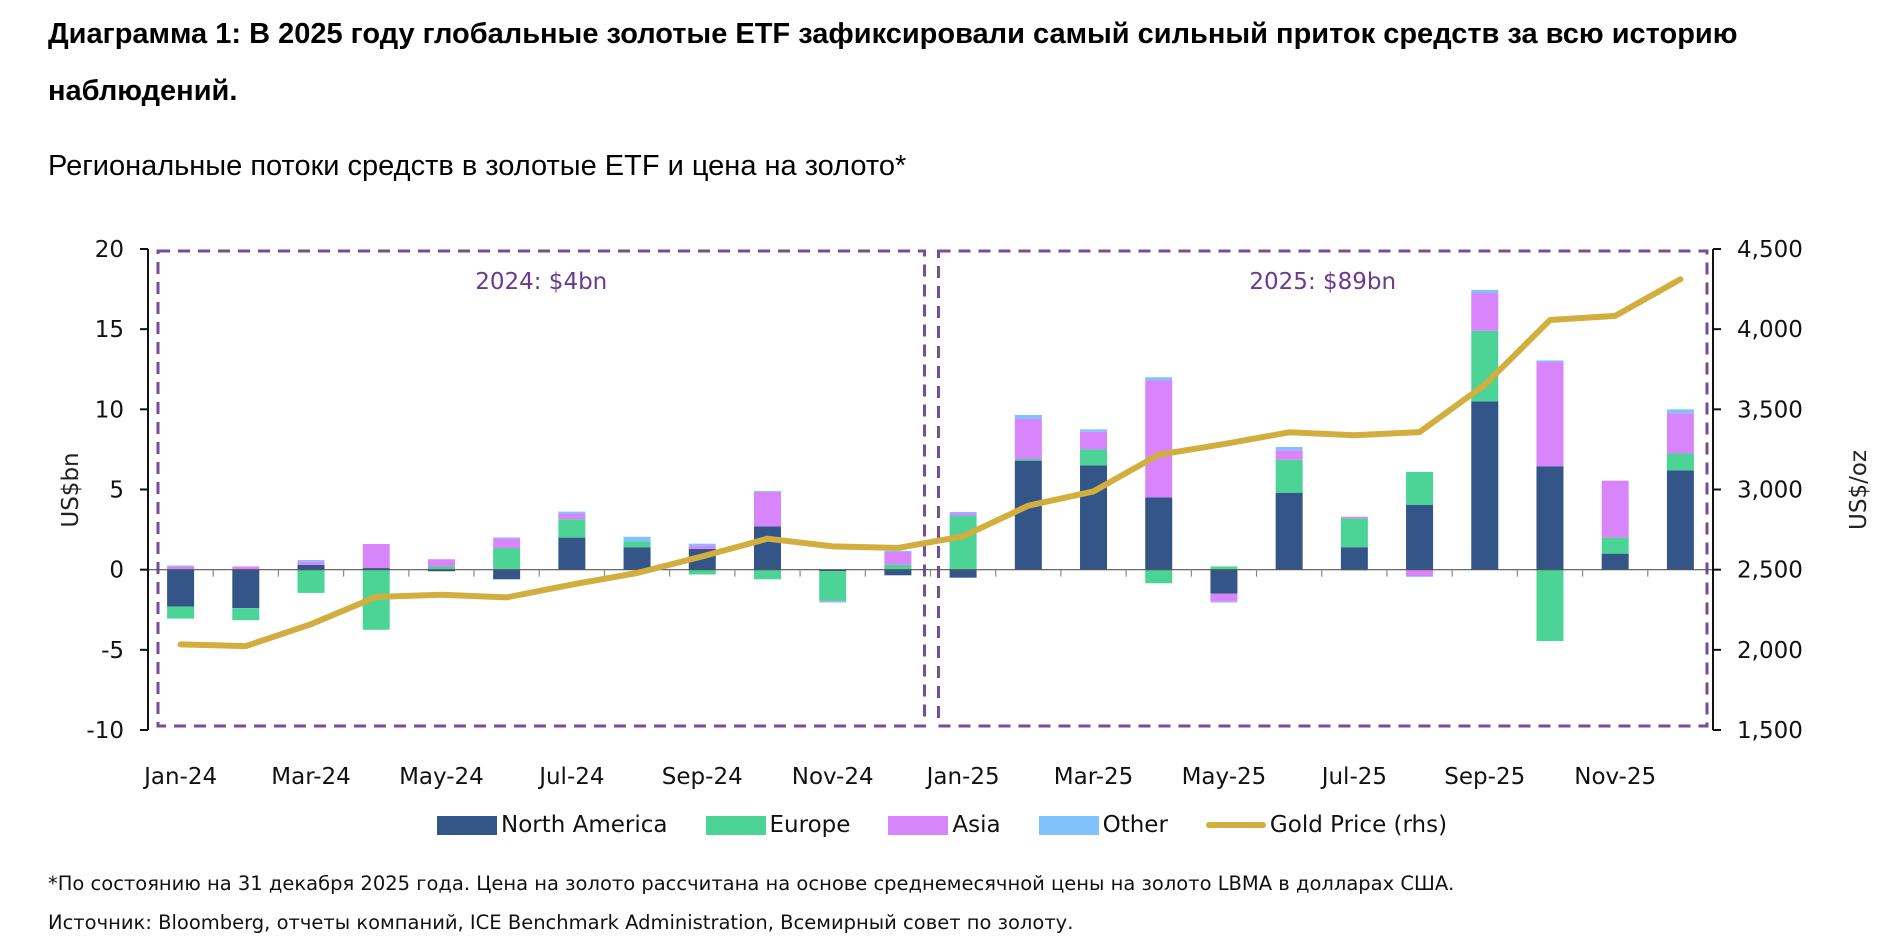 The width and height of the screenshot is (1894, 942). Describe the element at coordinates (109, 250) in the screenshot. I see `y-left-tick-label: 20` at that location.